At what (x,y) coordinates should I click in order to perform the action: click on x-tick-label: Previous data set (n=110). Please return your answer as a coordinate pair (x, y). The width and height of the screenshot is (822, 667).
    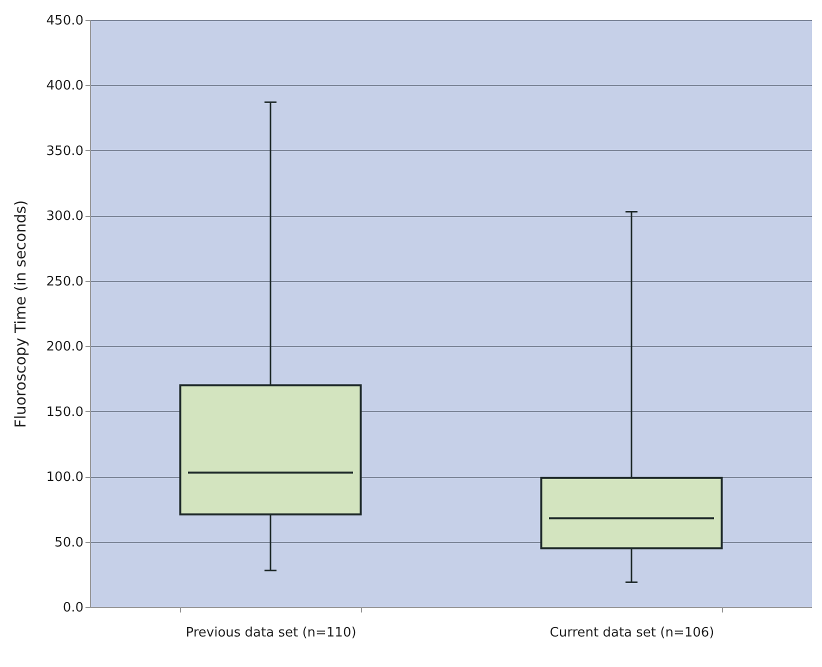
    Looking at the image, I should click on (271, 633).